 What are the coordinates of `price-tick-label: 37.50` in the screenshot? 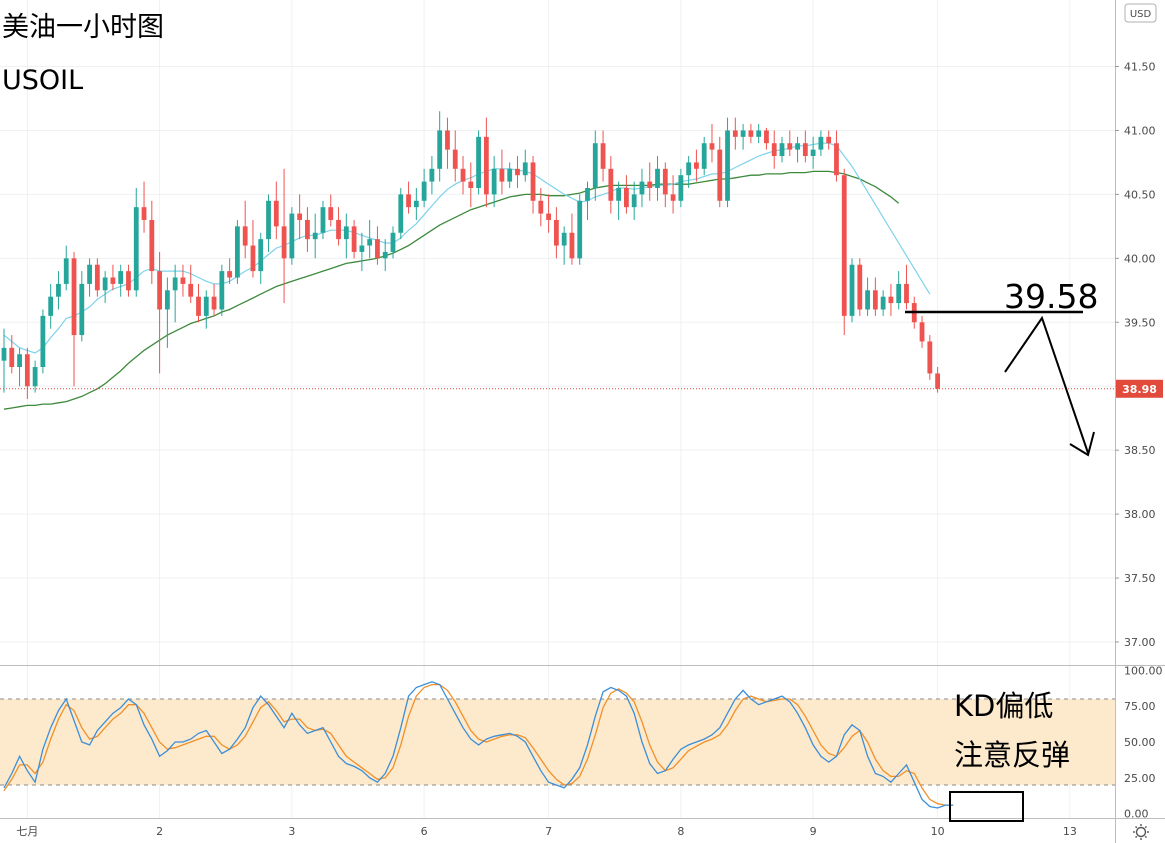 It's located at (1140, 578).